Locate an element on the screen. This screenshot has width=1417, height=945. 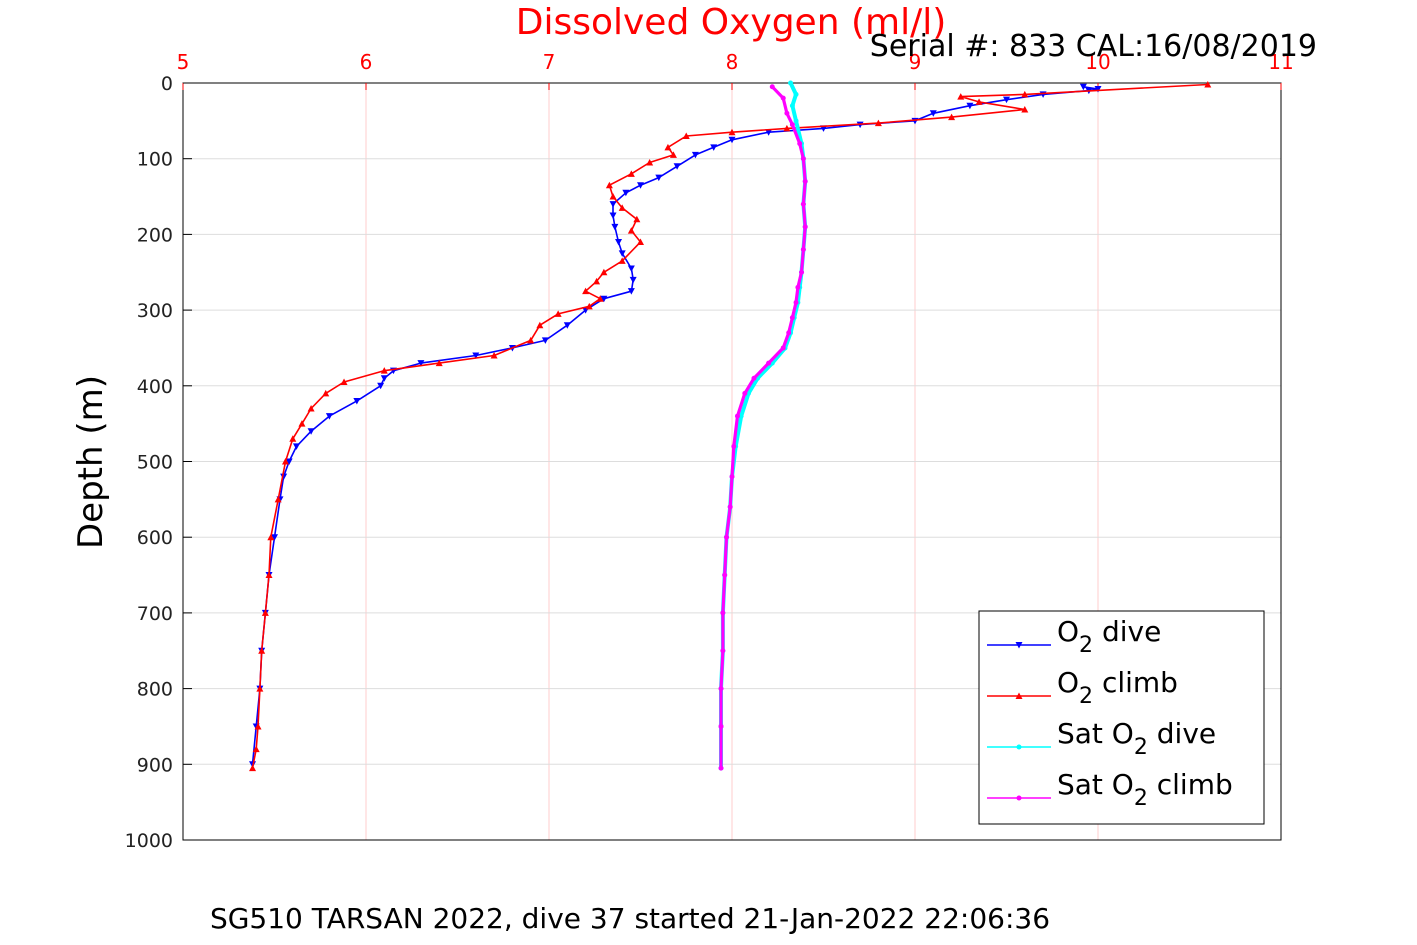
series-sat_climb is located at coordinates (763, 427).